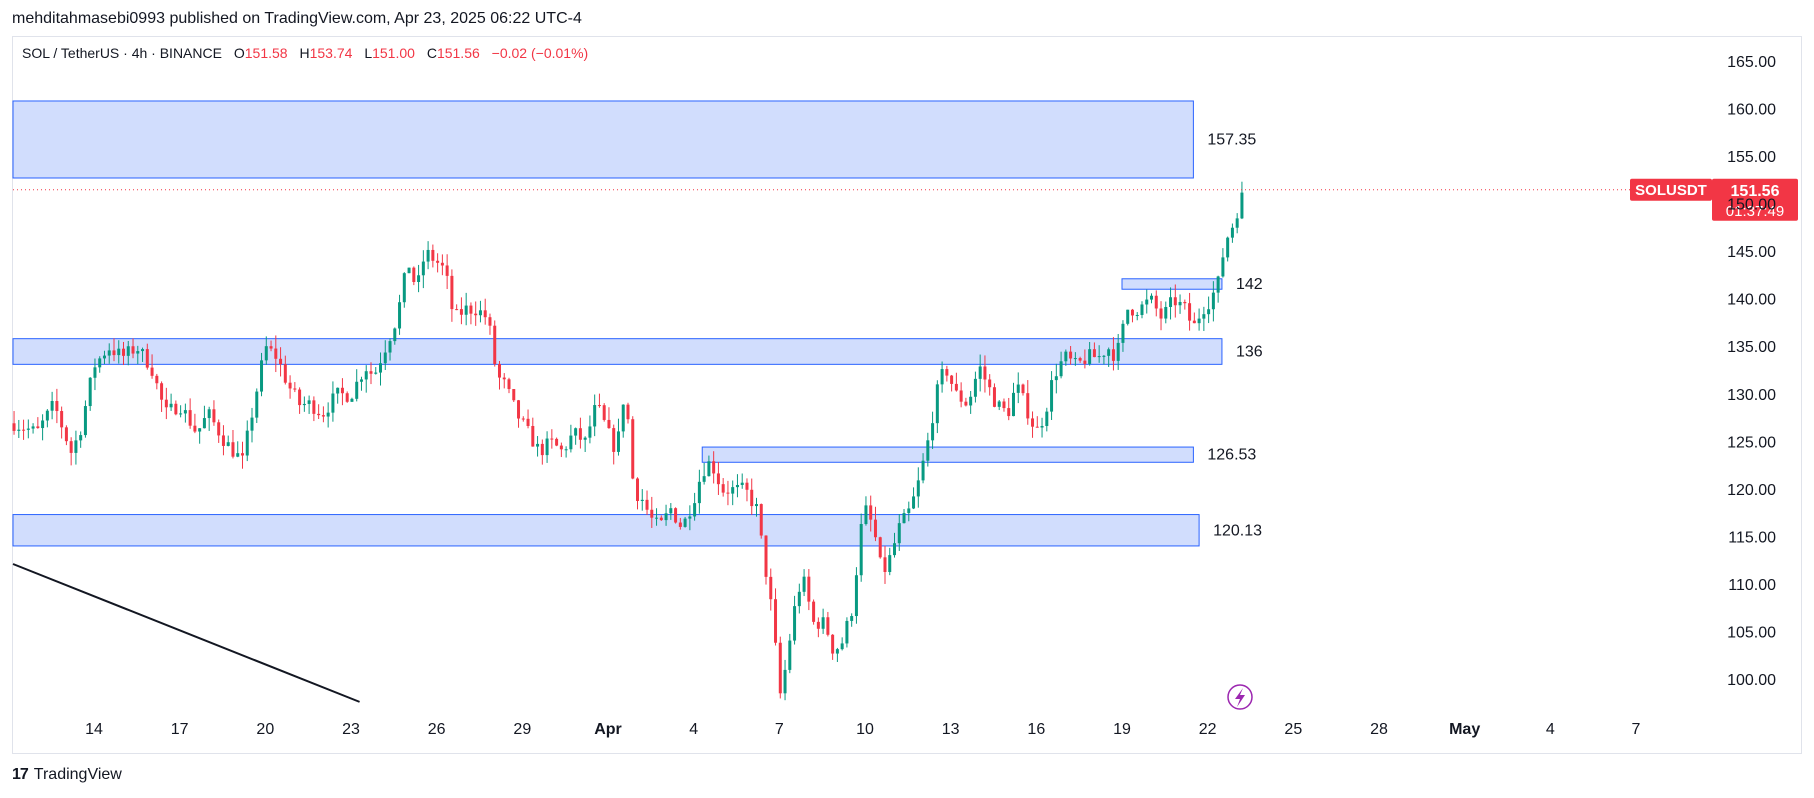 This screenshot has height=798, width=1814. I want to click on tradingview-logo: 17 TradingView, so click(67, 775).